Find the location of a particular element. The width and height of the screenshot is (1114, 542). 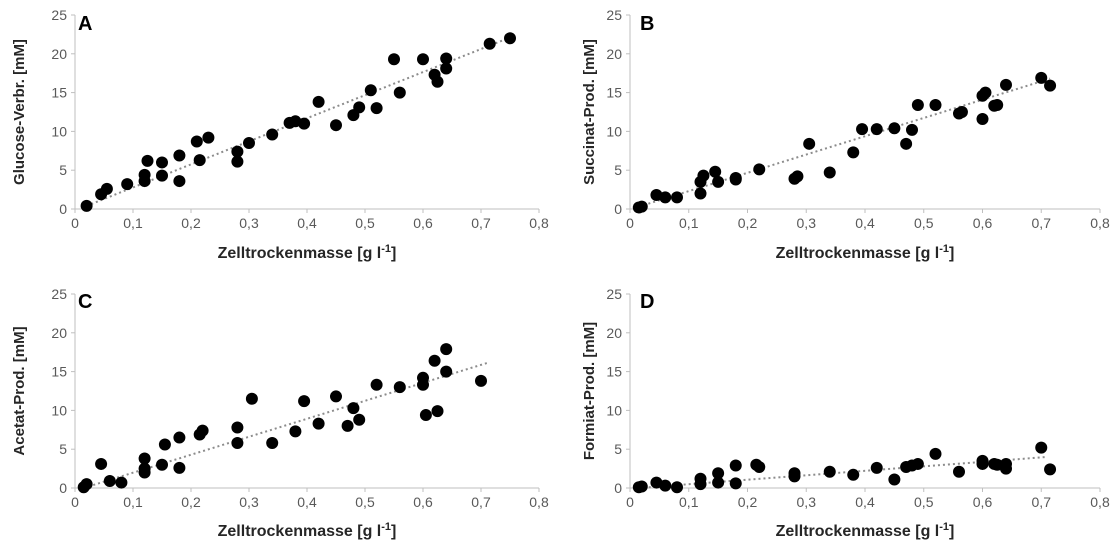

x-tick-label: 0,8 is located at coordinates (1100, 502).